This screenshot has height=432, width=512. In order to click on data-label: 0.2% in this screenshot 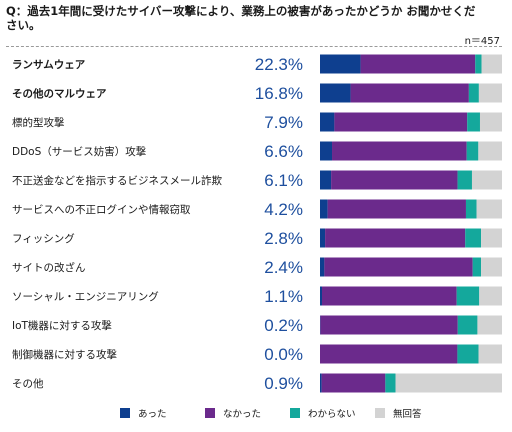, I will do `click(283, 325)`.